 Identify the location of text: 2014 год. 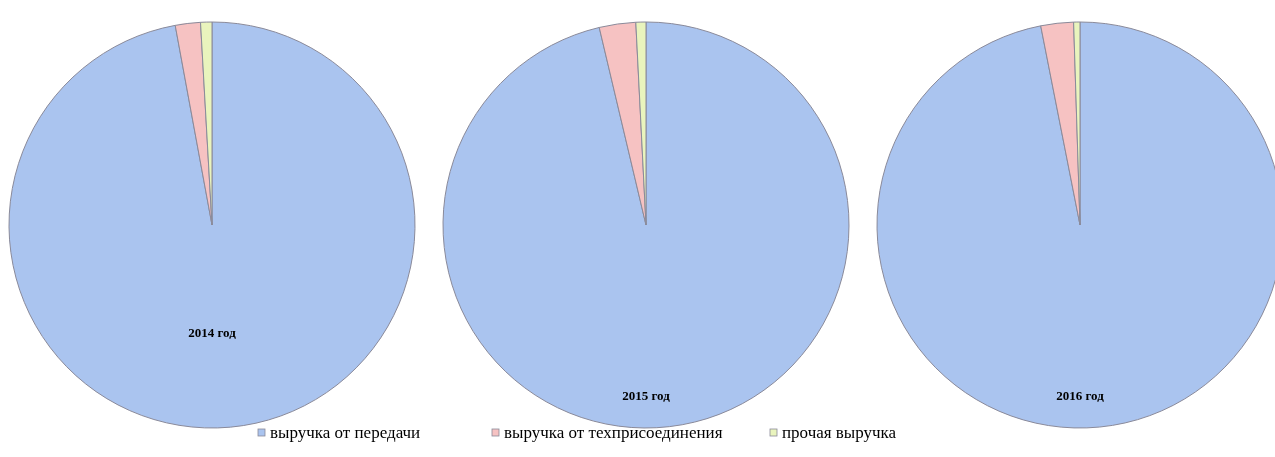
(212, 332).